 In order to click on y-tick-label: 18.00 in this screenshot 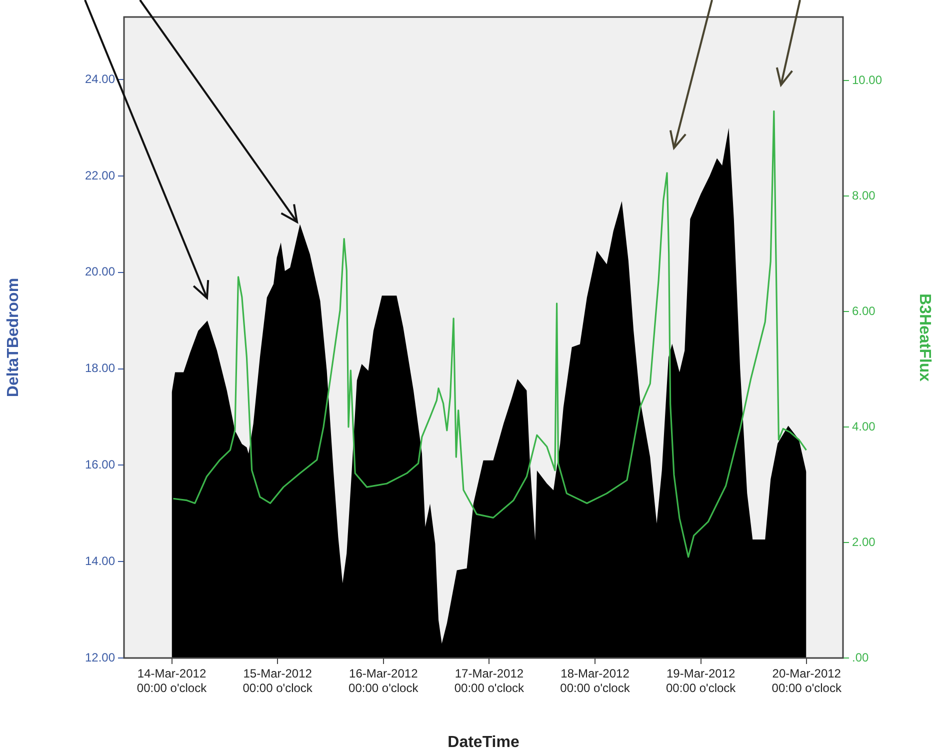, I will do `click(100, 368)`.